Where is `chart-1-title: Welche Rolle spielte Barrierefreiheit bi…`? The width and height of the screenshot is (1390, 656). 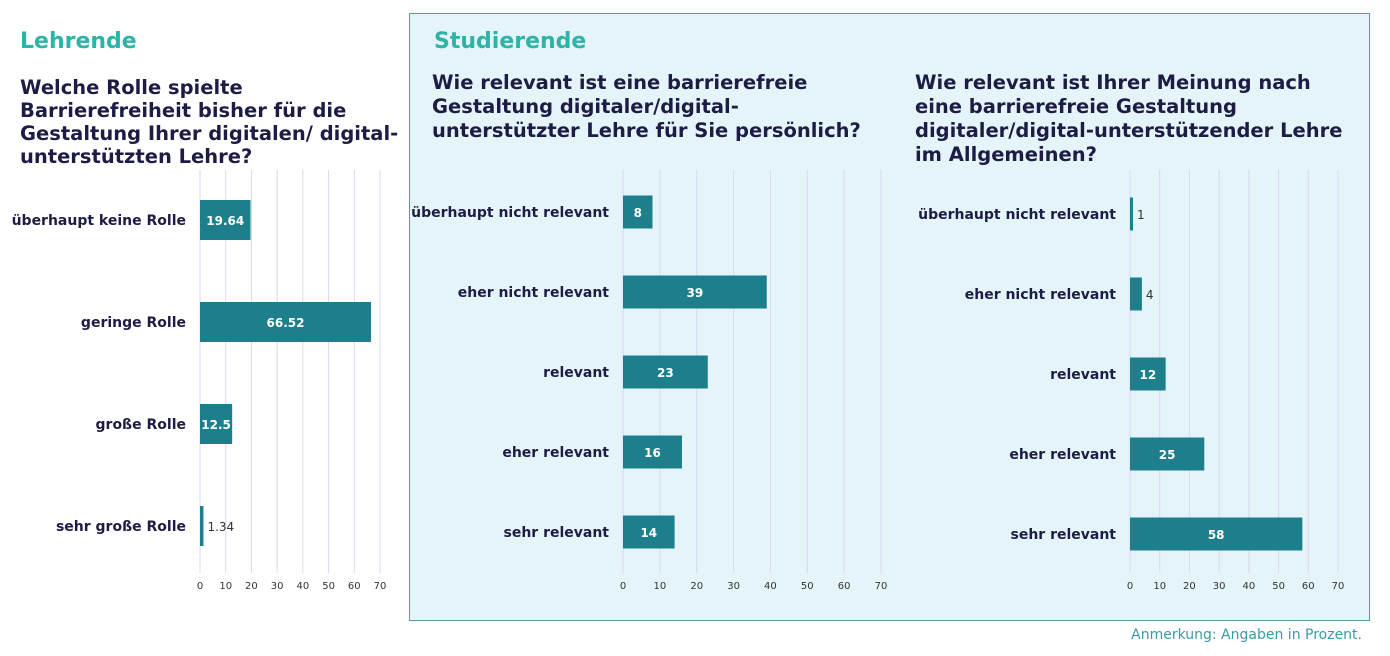 chart-1-title: Welche Rolle spielte Barrierefreiheit bi… is located at coordinates (209, 122).